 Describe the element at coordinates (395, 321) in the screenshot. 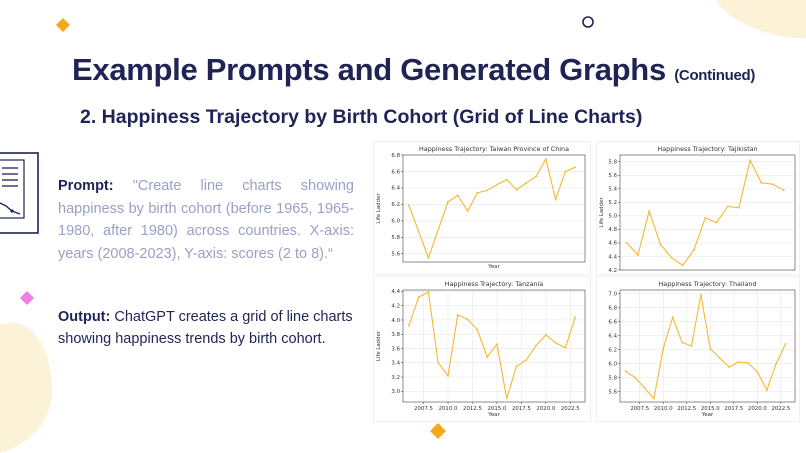

I see `y-tick-label: 4.0` at that location.